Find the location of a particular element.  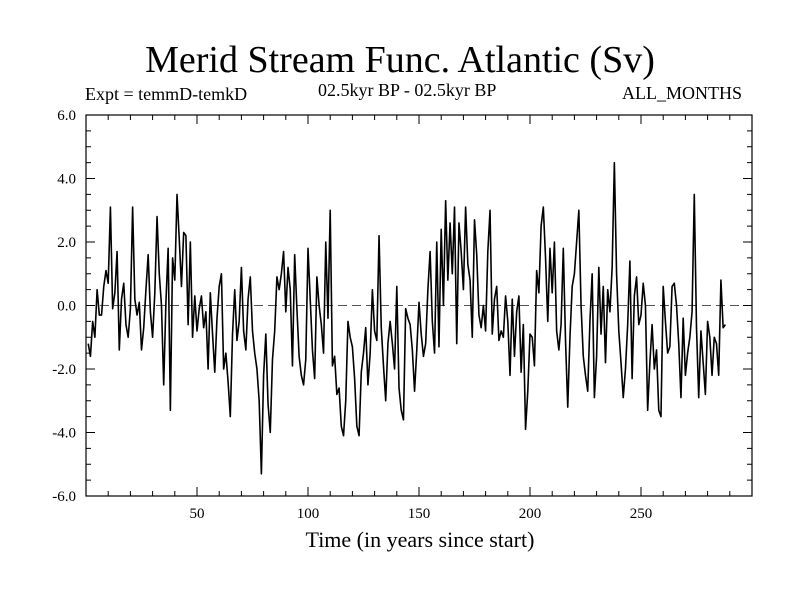

x-tick-label: 250 is located at coordinates (641, 514).